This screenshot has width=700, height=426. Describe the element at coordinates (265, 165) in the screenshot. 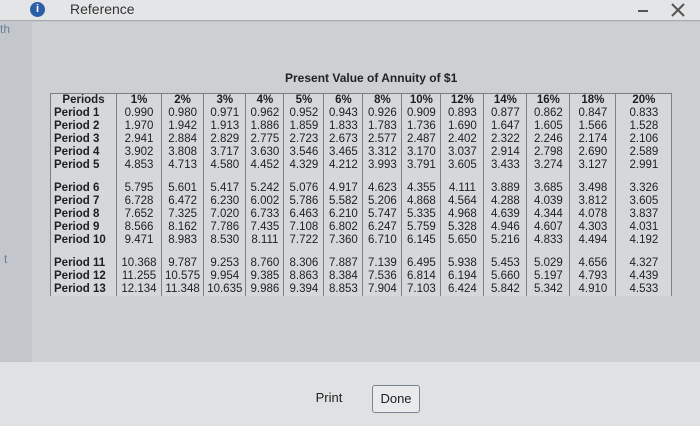

I see `table-cell: 4.452` at that location.